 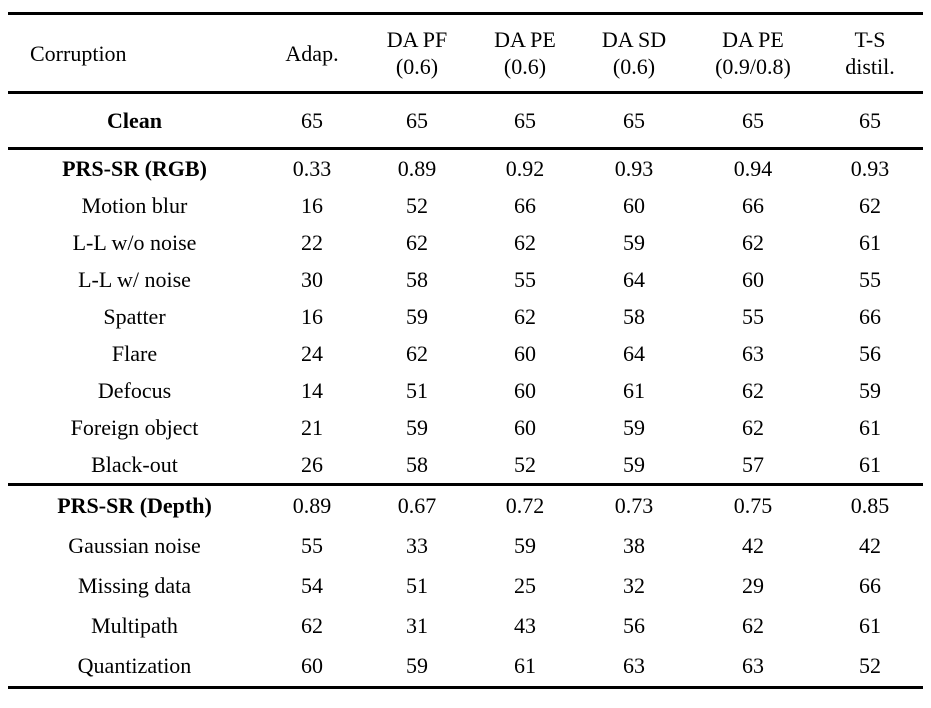 What do you see at coordinates (870, 66) in the screenshot?
I see `column-header-sub: distil.` at bounding box center [870, 66].